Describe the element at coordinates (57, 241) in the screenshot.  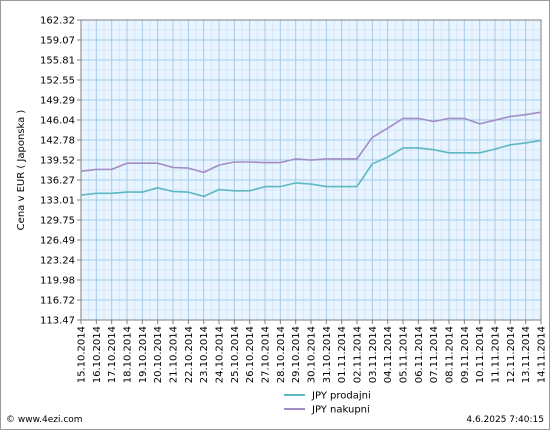
I see `y-tick-label: 126.49` at that location.